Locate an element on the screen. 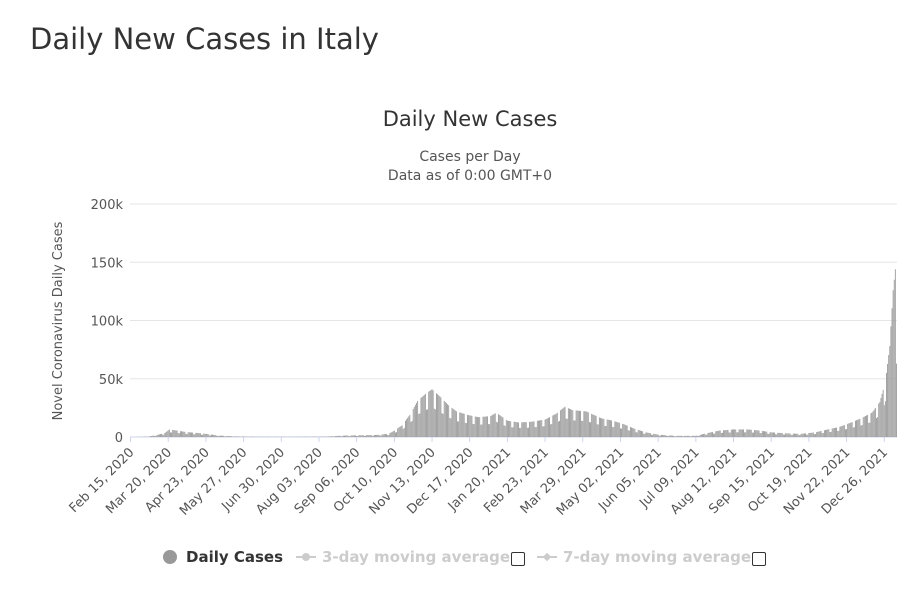 This screenshot has width=923, height=591. legend-item-7-day-average: 7-day moving average is located at coordinates (644, 557).